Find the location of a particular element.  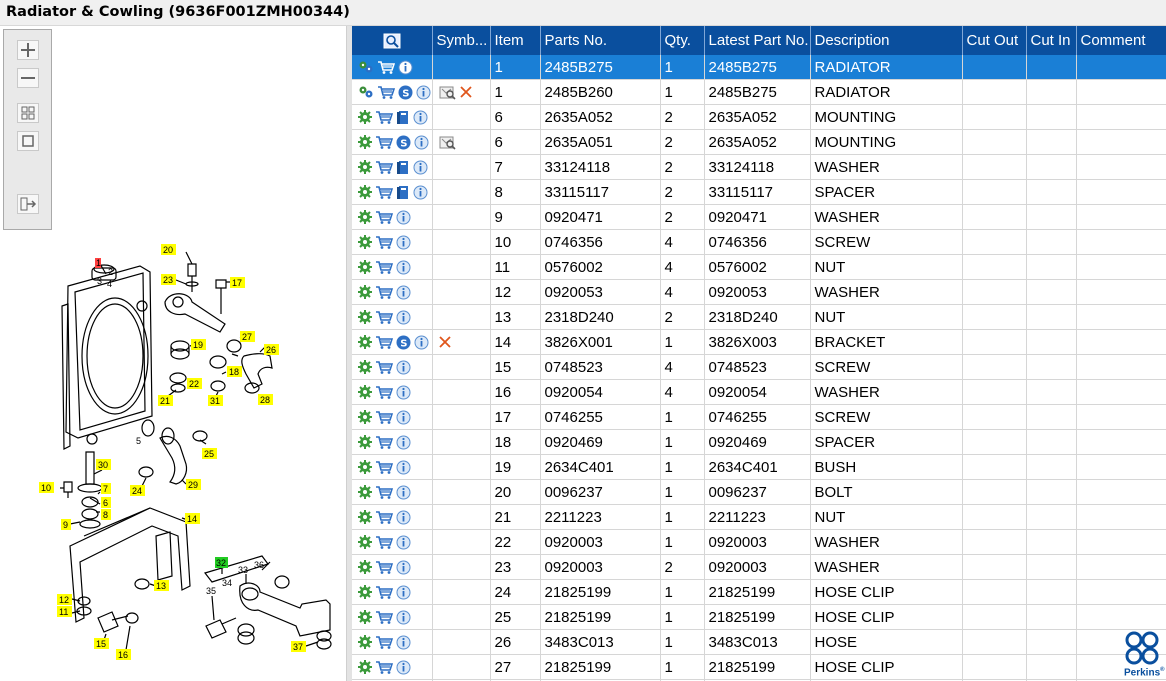

table-row: 11 0576002 4 0576002 NUT is located at coordinates (759, 267).